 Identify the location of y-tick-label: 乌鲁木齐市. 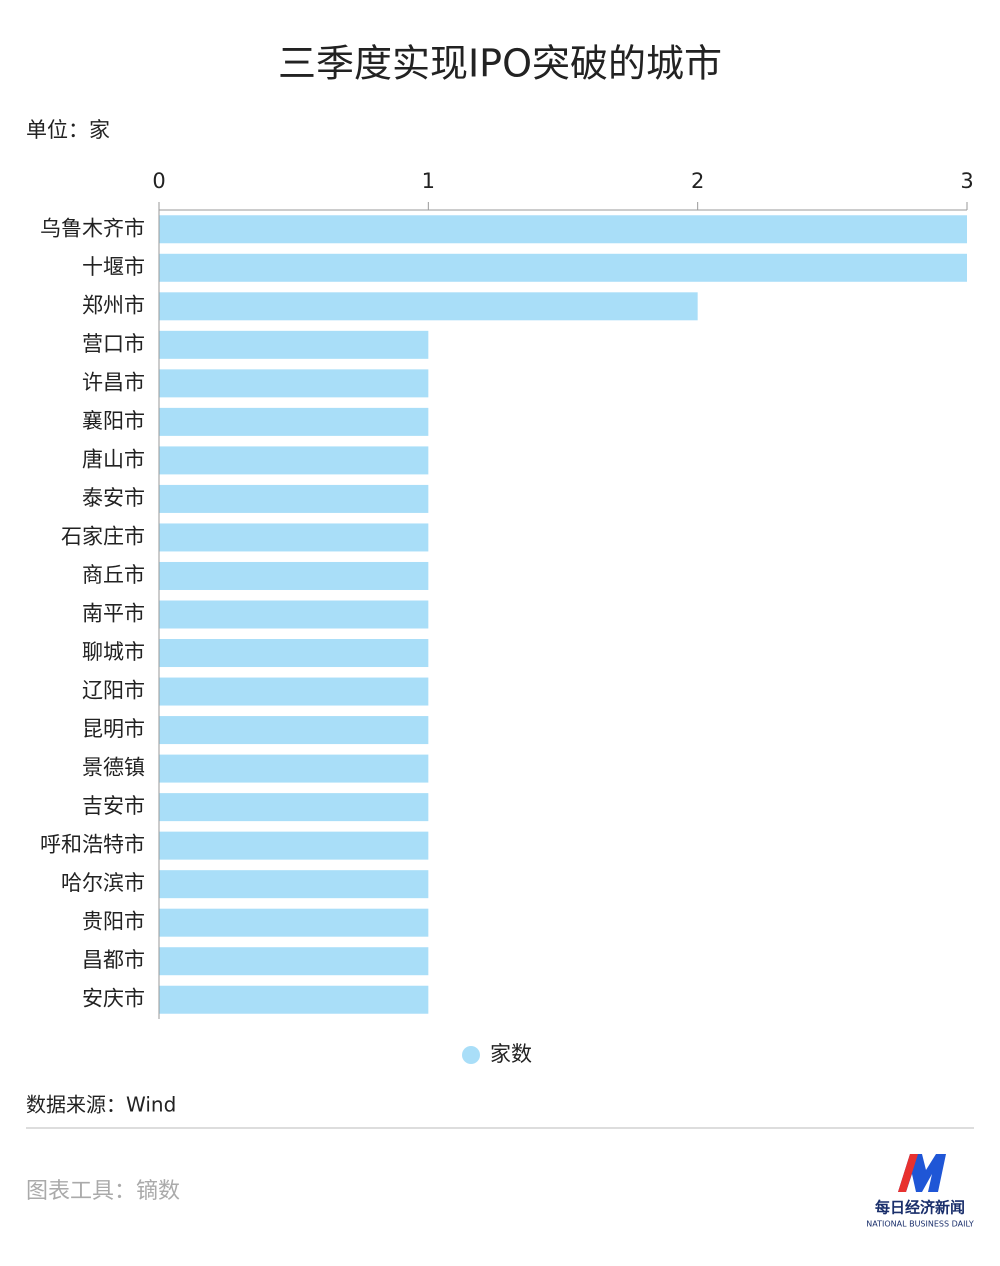
(92, 228).